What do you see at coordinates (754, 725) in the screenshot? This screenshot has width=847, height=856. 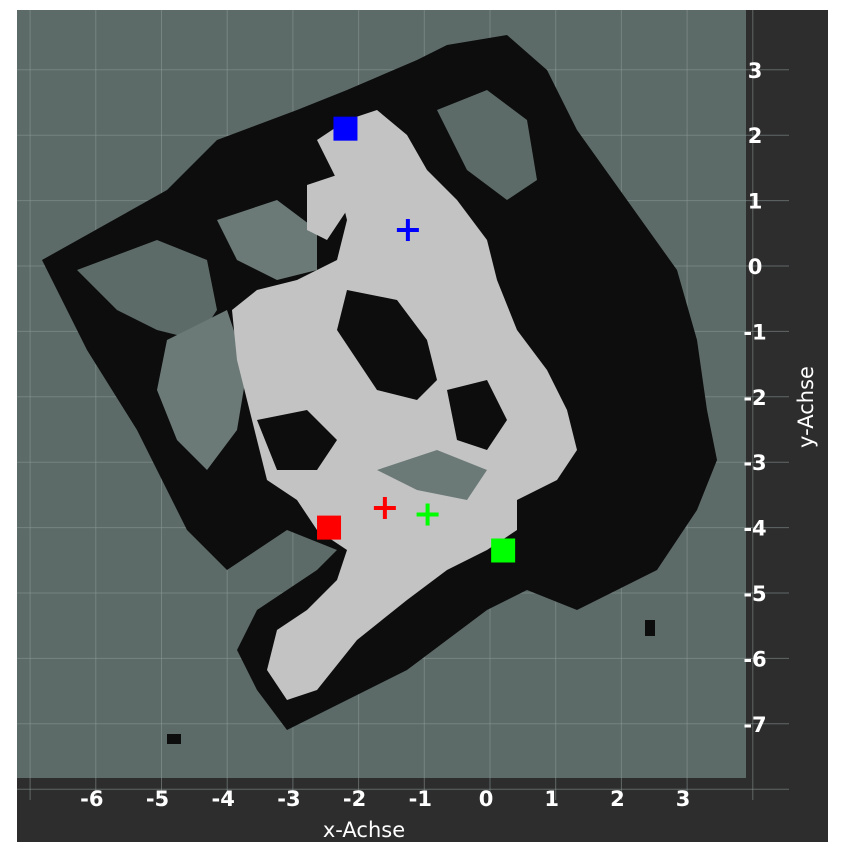 I see `y-tick-label: -7` at bounding box center [754, 725].